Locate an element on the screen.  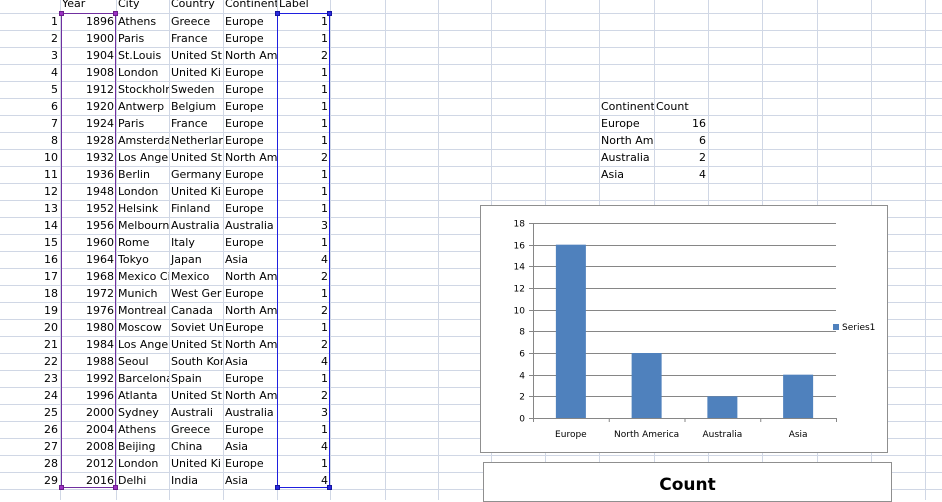
cell-label: 3 is located at coordinates (324, 412).